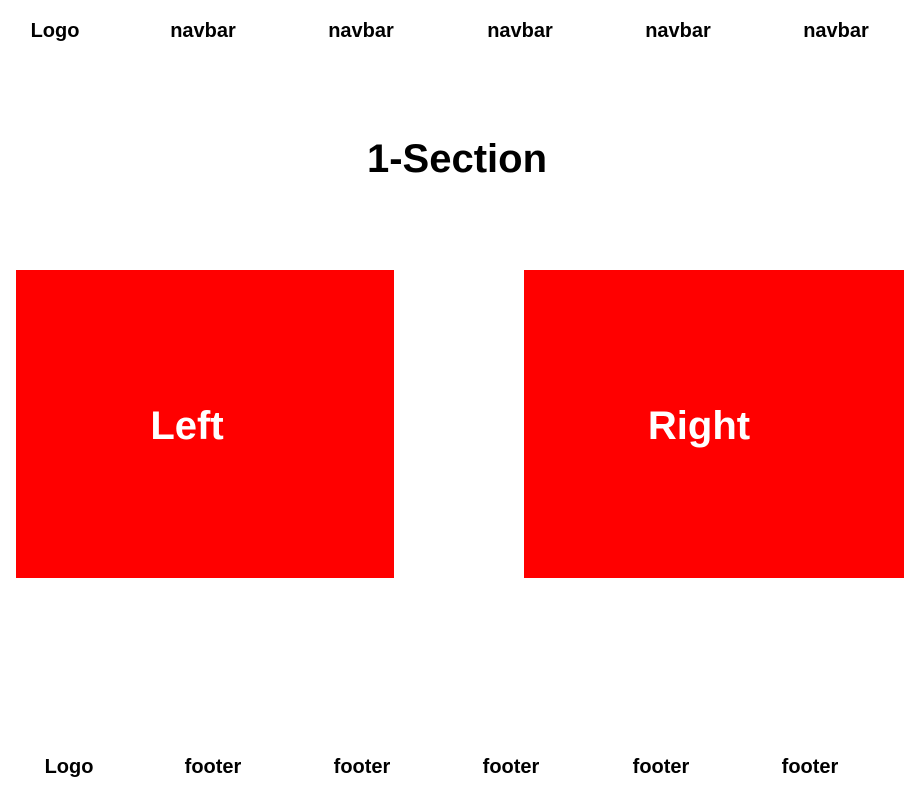  I want to click on footer-item-2: footer, so click(362, 767).